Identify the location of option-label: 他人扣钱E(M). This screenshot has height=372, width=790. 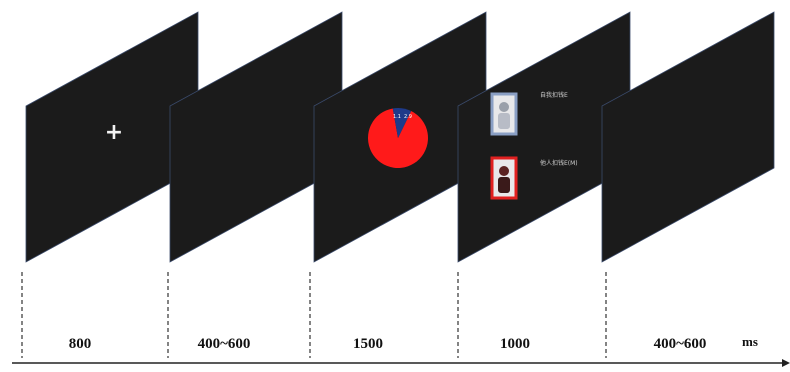
(559, 163).